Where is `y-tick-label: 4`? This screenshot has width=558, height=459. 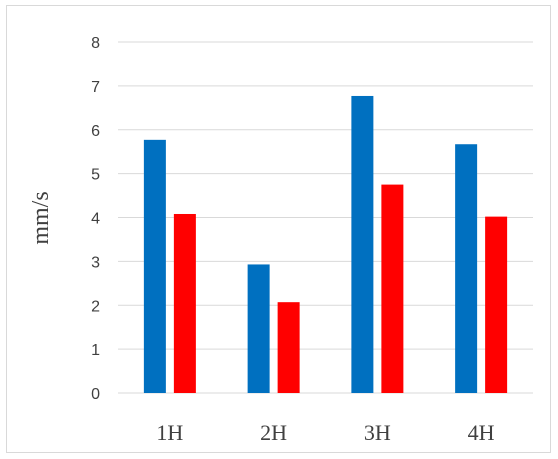 y-tick-label: 4 is located at coordinates (95, 219).